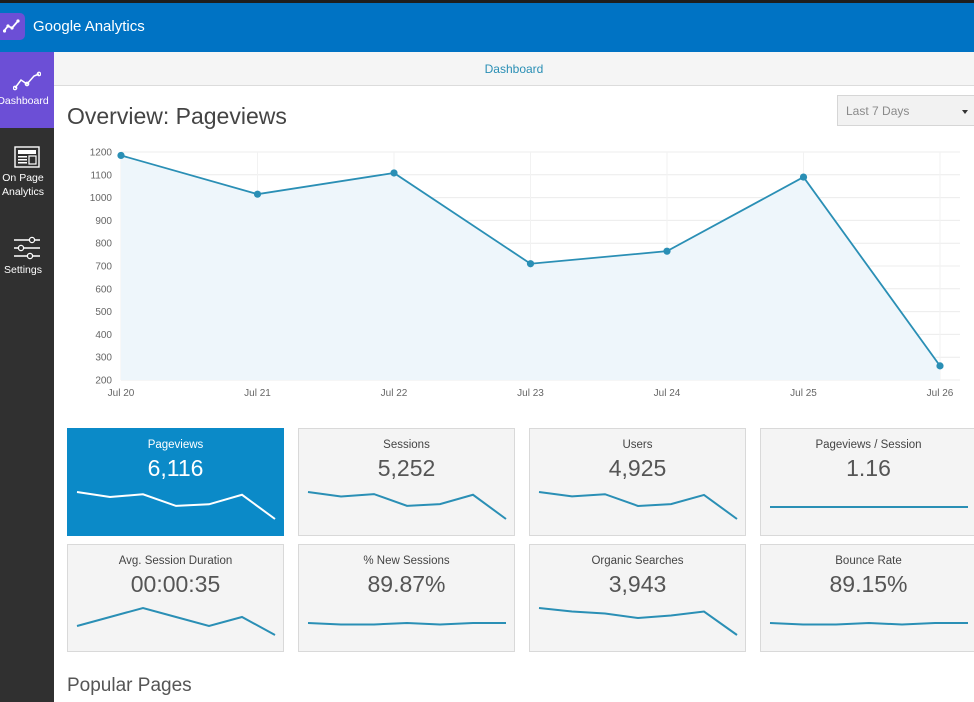 The height and width of the screenshot is (702, 974). I want to click on x-tick-label: Jul 21, so click(257, 393).